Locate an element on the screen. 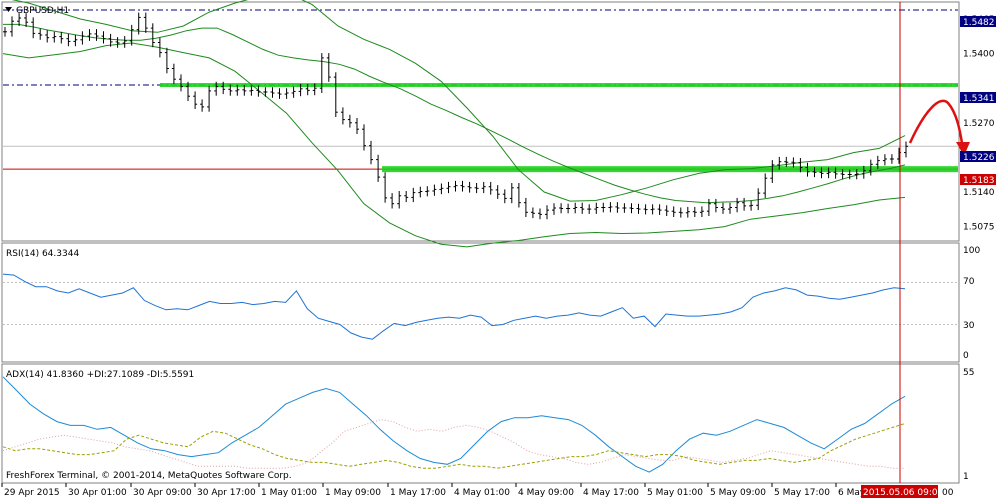 The height and width of the screenshot is (500, 1000). time-tick-label: 5 May 09:00 is located at coordinates (738, 493).